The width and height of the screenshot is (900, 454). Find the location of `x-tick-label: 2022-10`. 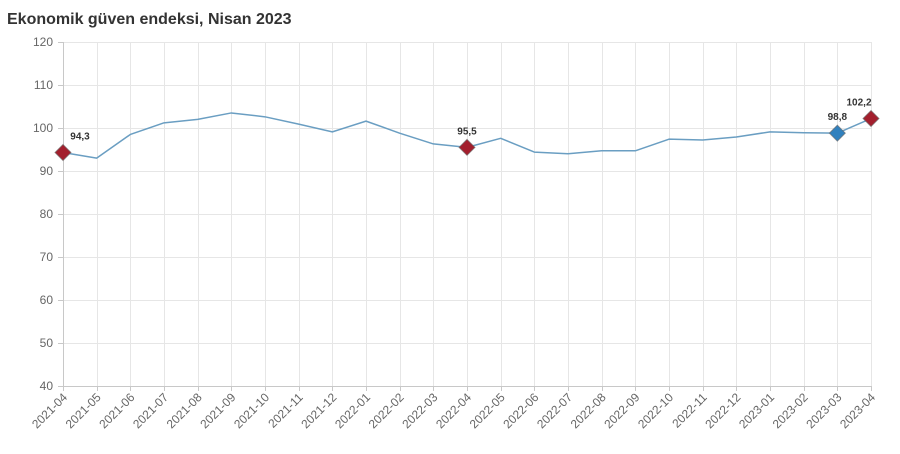

x-tick-label: 2022-10 is located at coordinates (655, 410).